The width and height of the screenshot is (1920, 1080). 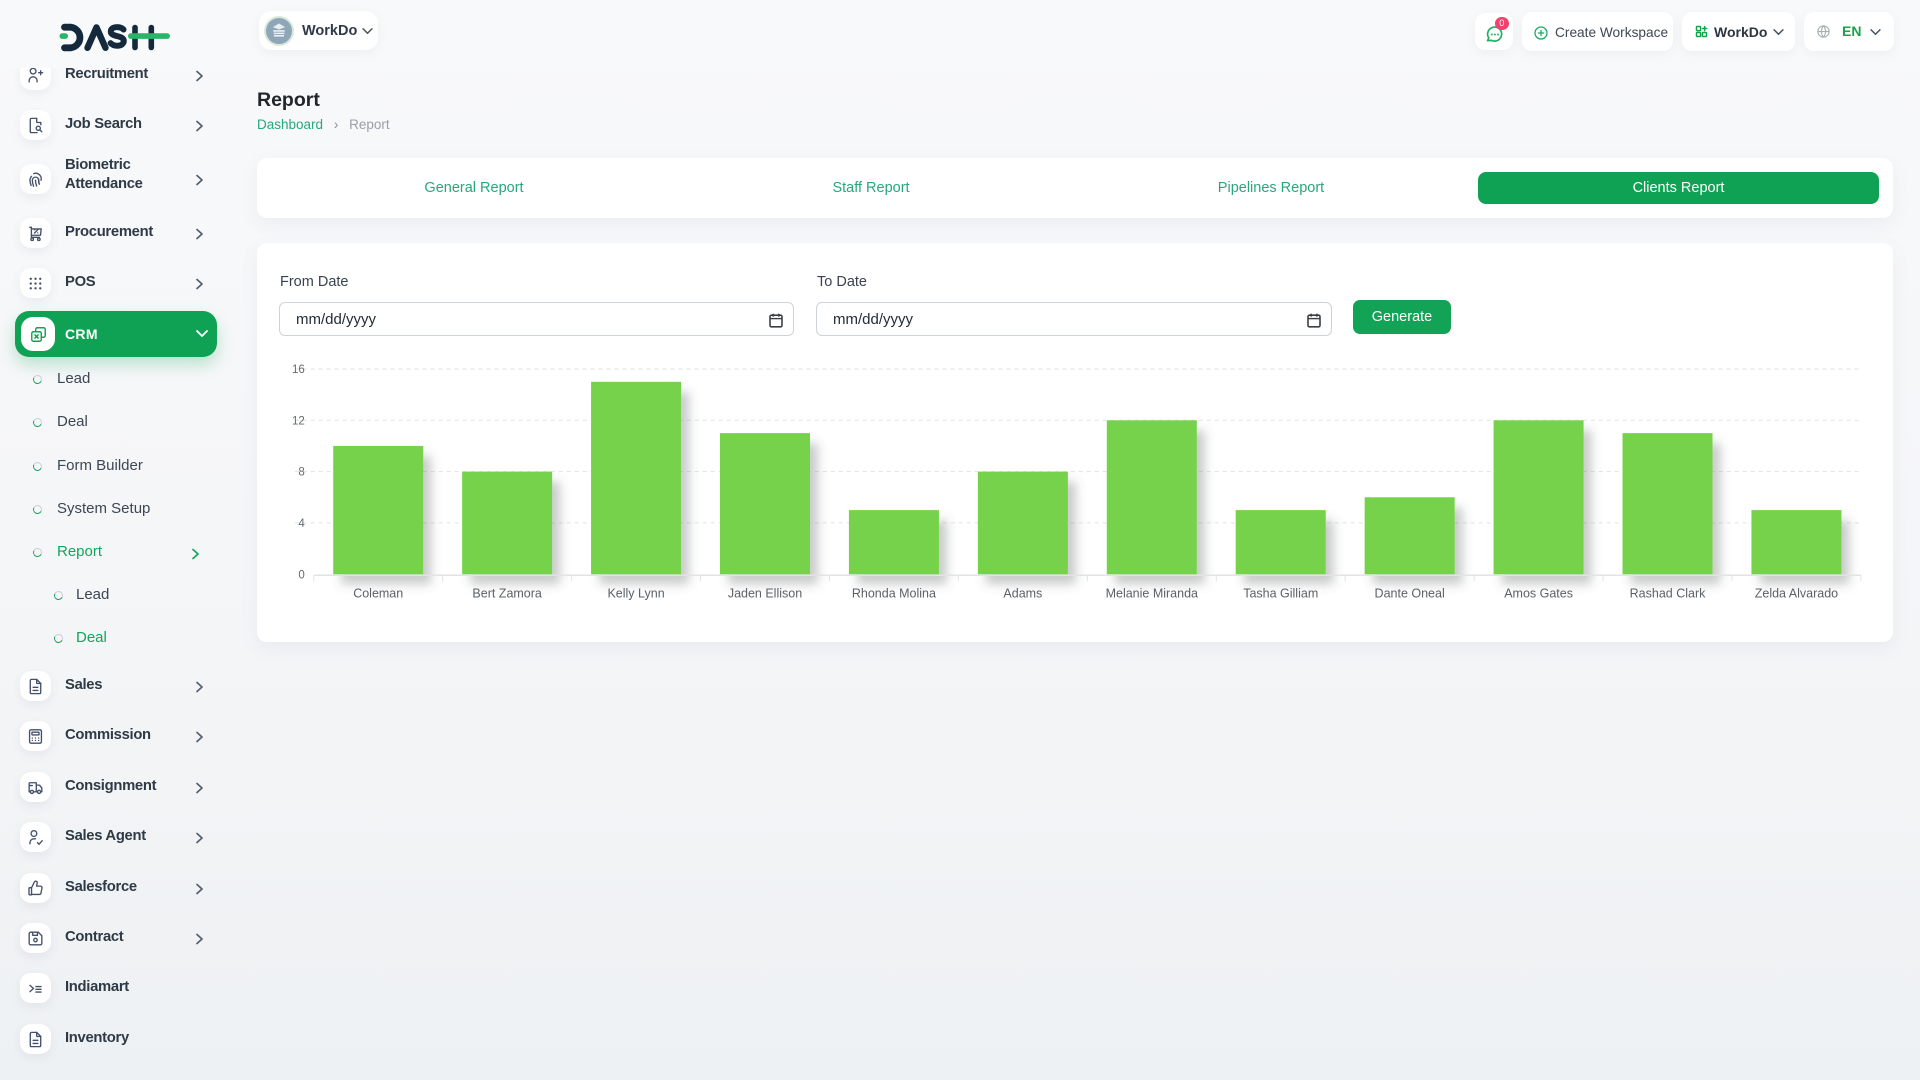 What do you see at coordinates (1668, 593) in the screenshot?
I see `svg-text: Rashad Clark` at bounding box center [1668, 593].